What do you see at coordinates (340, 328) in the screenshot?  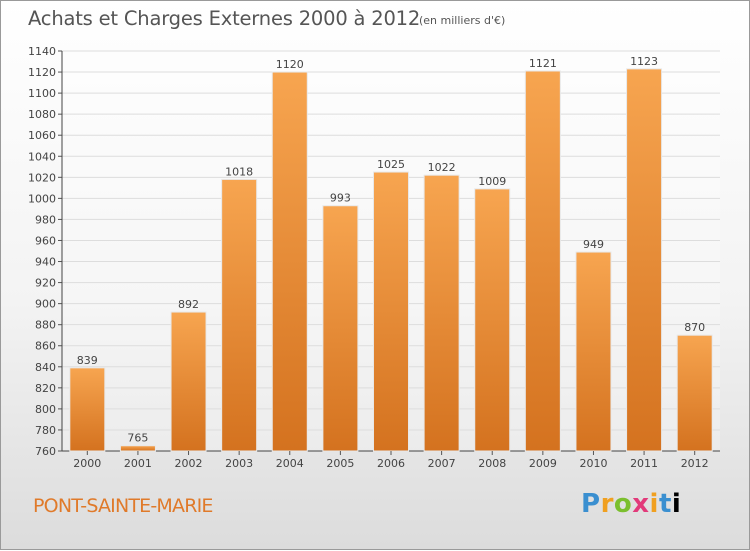 I see `bar-2005` at bounding box center [340, 328].